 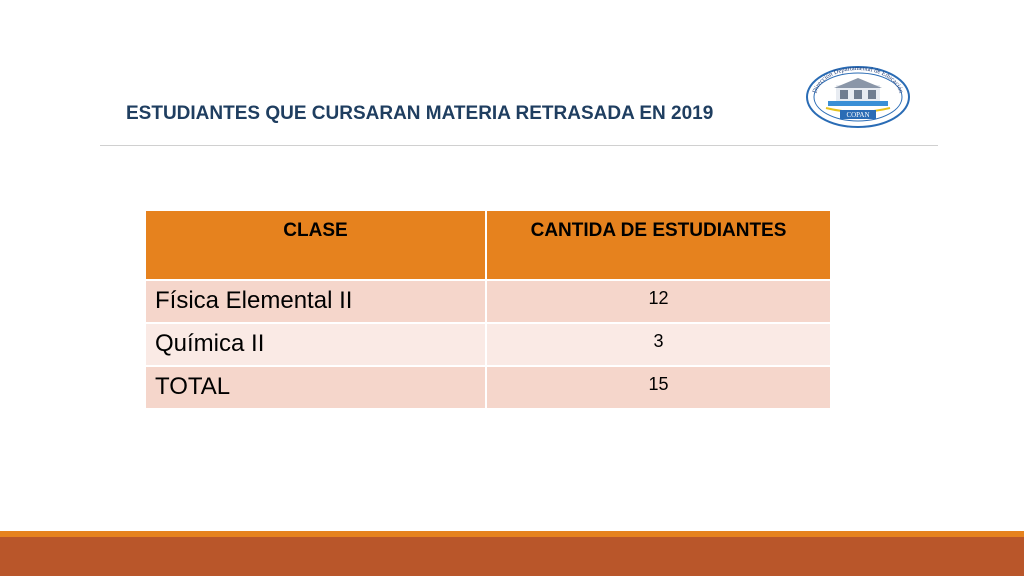 What do you see at coordinates (316, 245) in the screenshot?
I see `header-clase: CLASE` at bounding box center [316, 245].